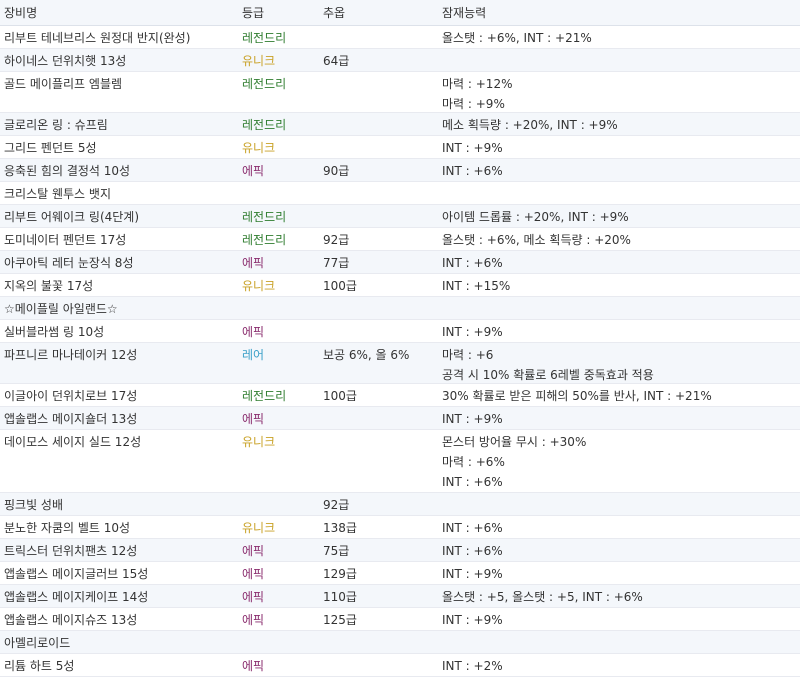 Image resolution: width=800 pixels, height=680 pixels. I want to click on item-name: 트릭스터 던위치팬츠 12성, so click(71, 551).